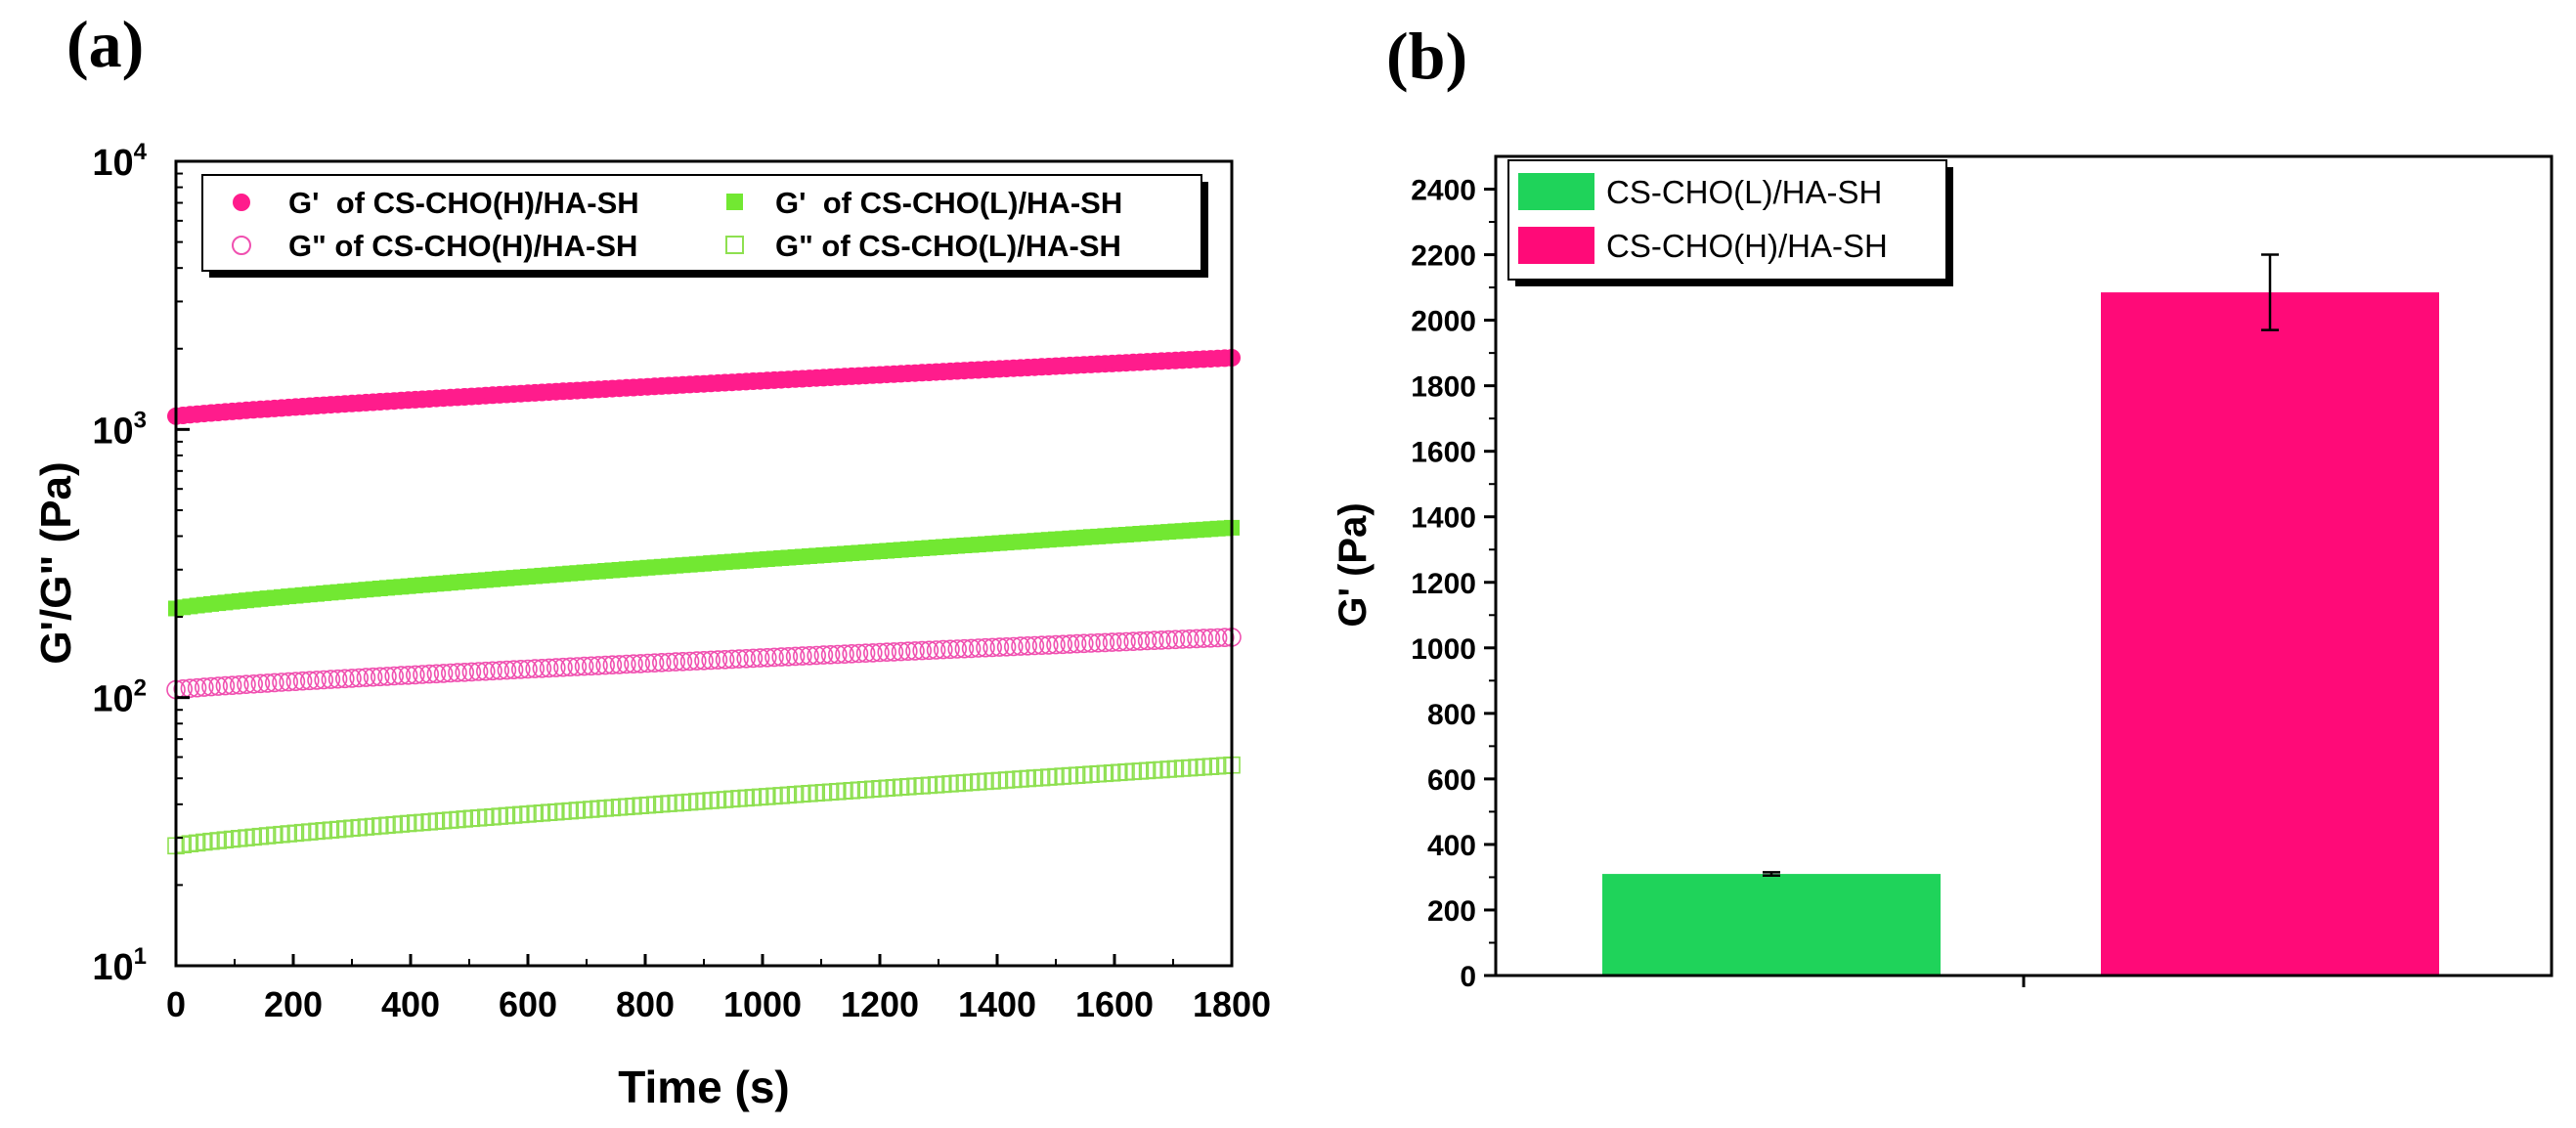  I want to click on legend-item-gp-h: G' of CS-CHO(H)/HA-SH, so click(436, 203).